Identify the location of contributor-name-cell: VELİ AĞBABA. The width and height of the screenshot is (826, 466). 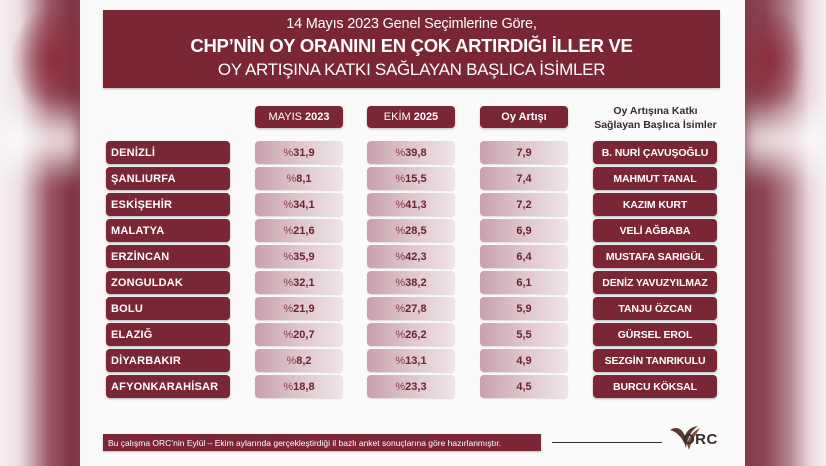
(655, 230).